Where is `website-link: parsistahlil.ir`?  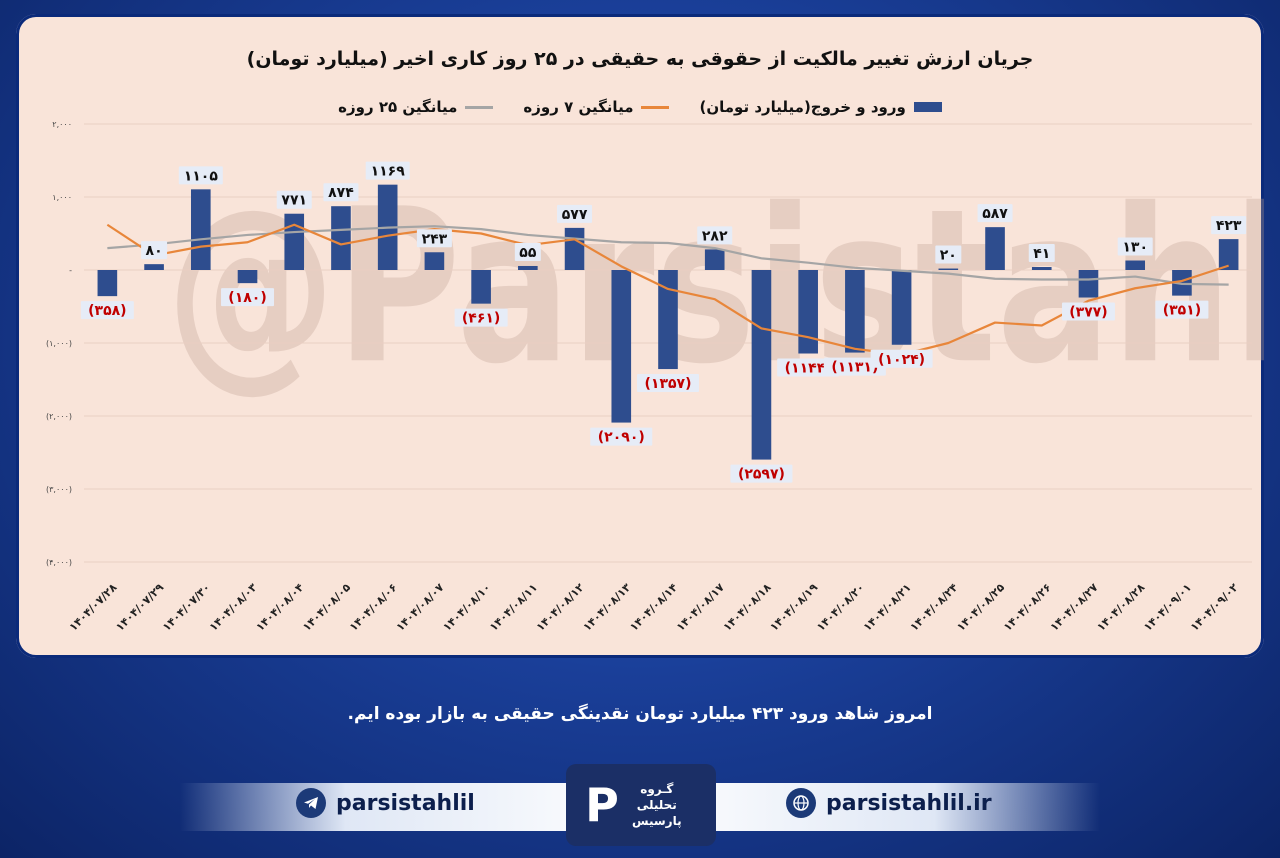 website-link: parsistahlil.ir is located at coordinates (889, 803).